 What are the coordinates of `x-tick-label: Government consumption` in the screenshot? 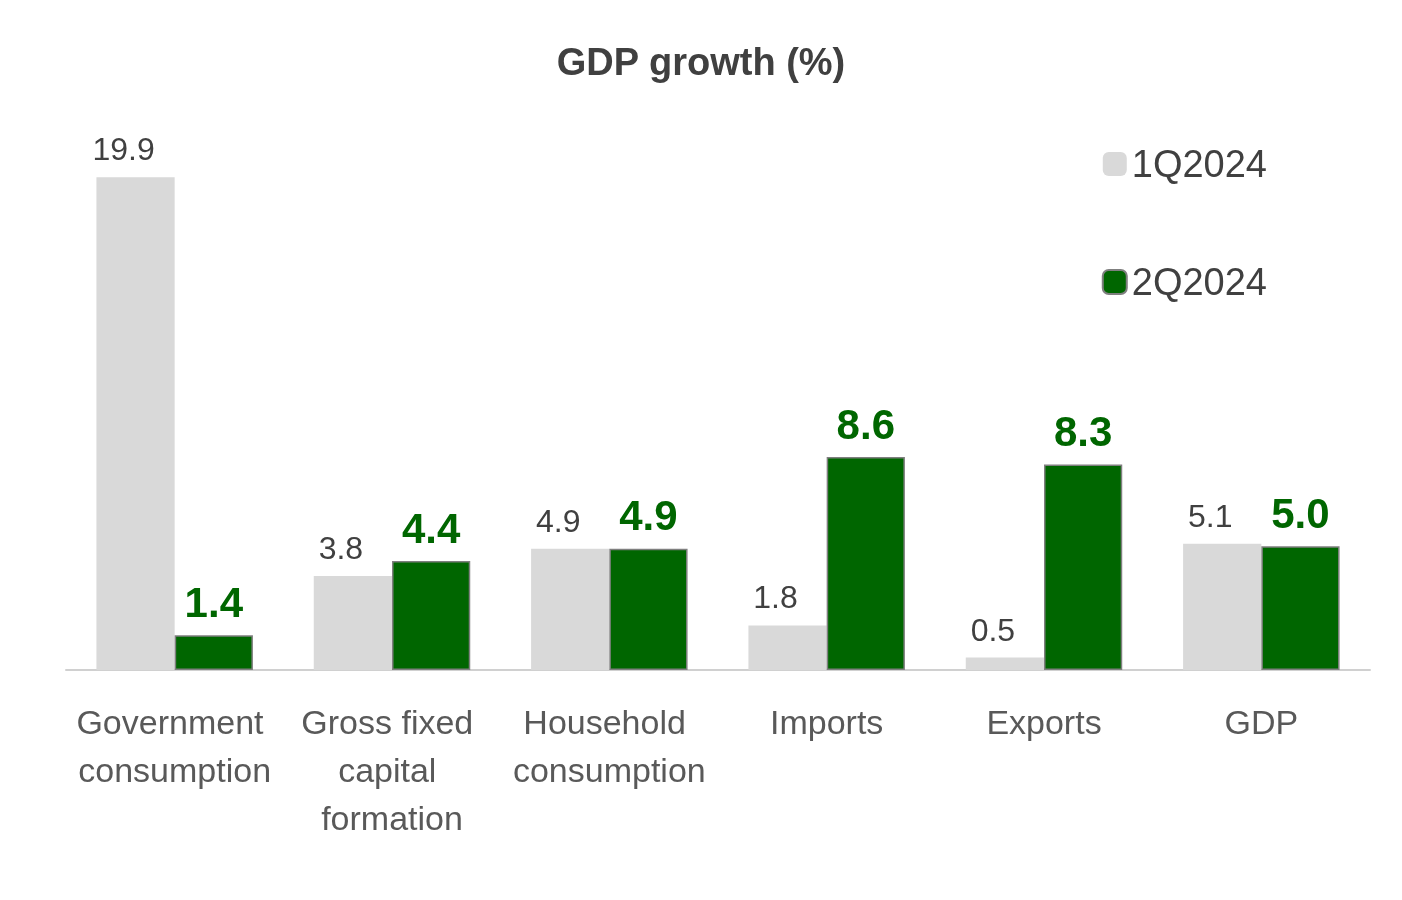 It's located at (174, 746).